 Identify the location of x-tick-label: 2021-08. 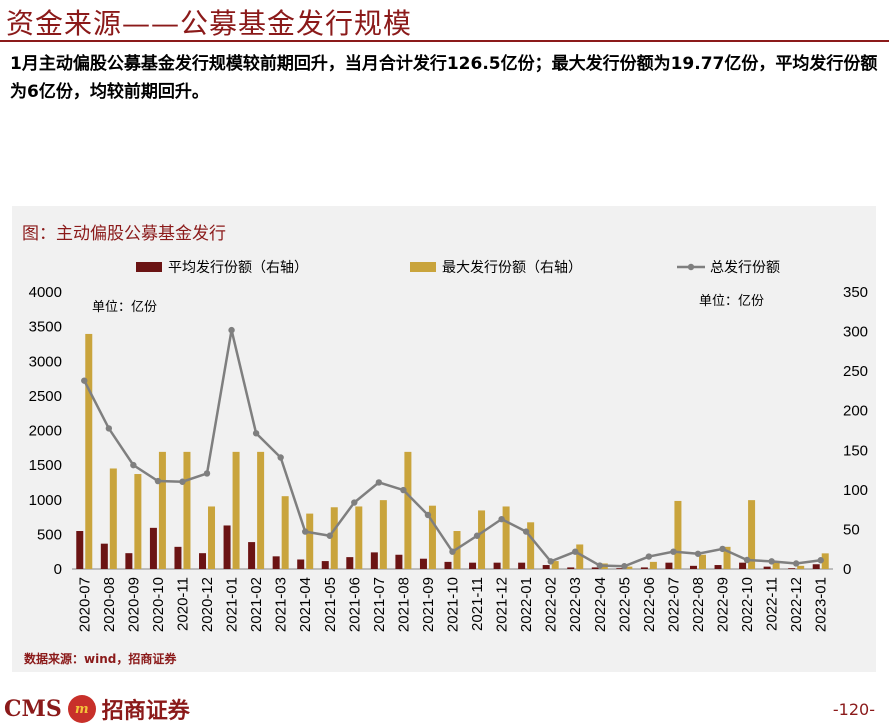
(403, 604).